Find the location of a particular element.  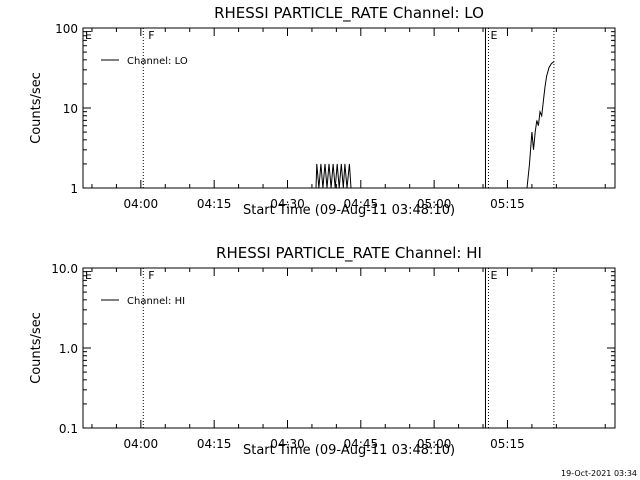

y-tick-label: 100 is located at coordinates (66, 29).